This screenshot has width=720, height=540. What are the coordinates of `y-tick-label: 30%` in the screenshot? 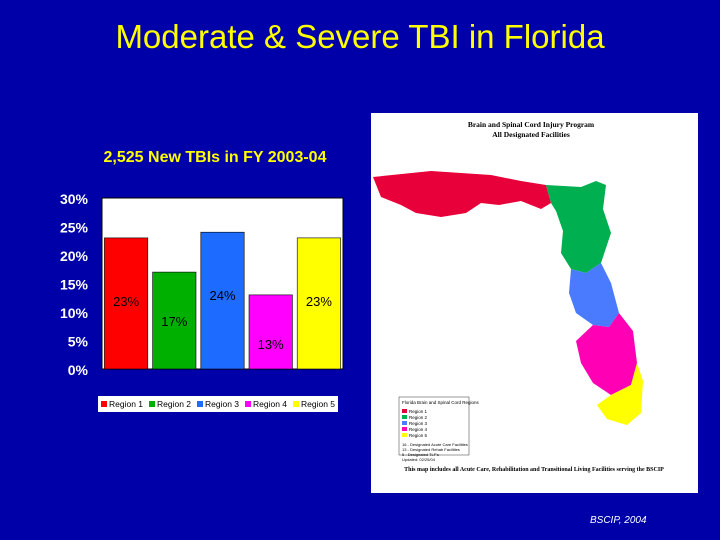 It's located at (74, 199).